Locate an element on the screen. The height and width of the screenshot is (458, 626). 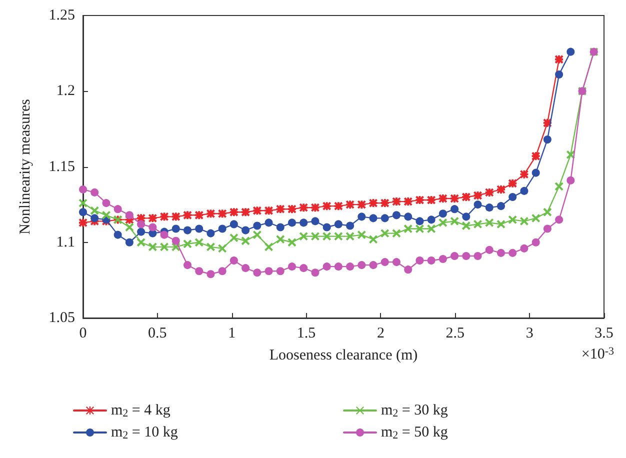
x-tick-label: 2.5 is located at coordinates (455, 334).